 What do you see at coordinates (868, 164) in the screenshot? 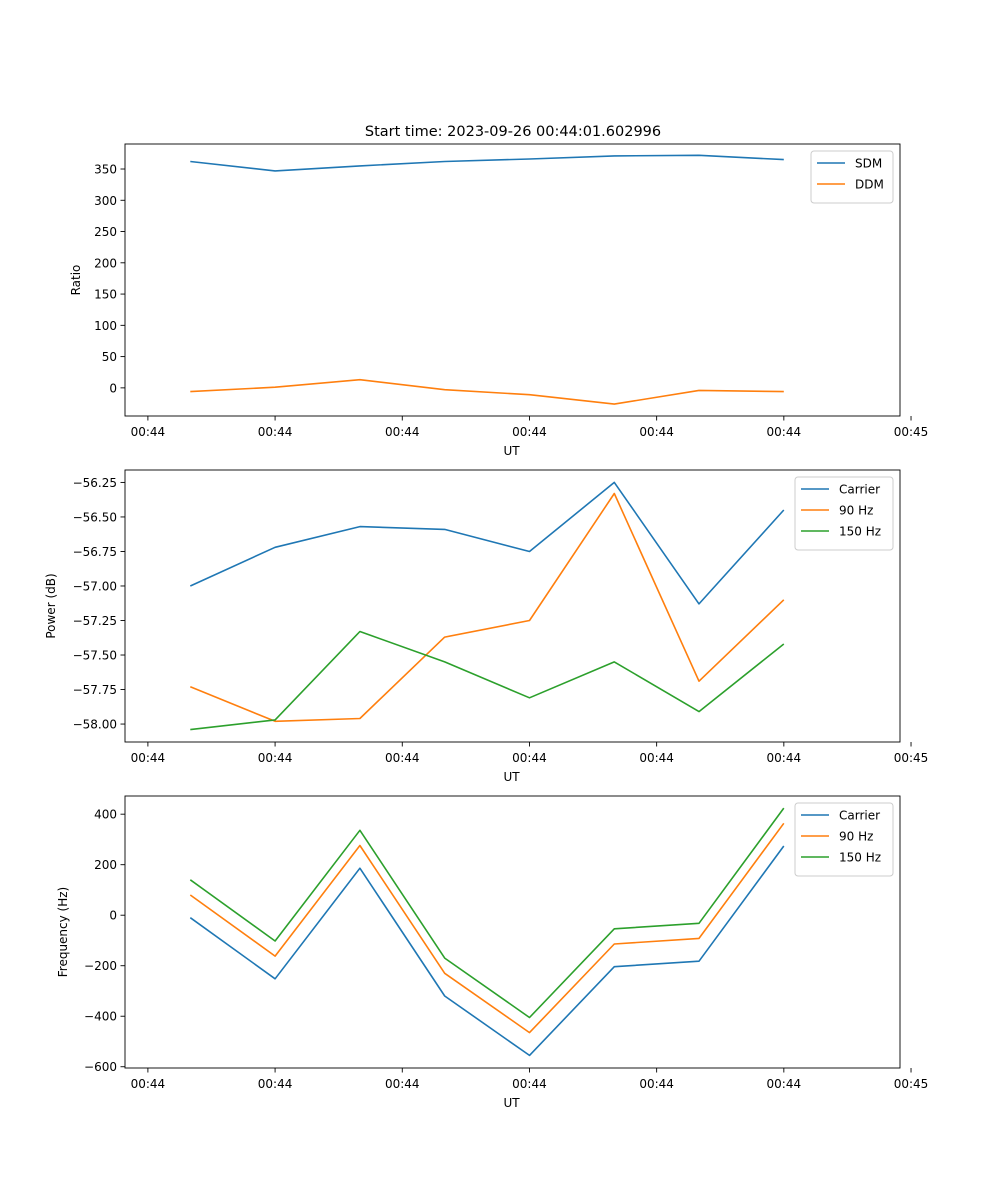
I see `legend-label: SDM` at bounding box center [868, 164].